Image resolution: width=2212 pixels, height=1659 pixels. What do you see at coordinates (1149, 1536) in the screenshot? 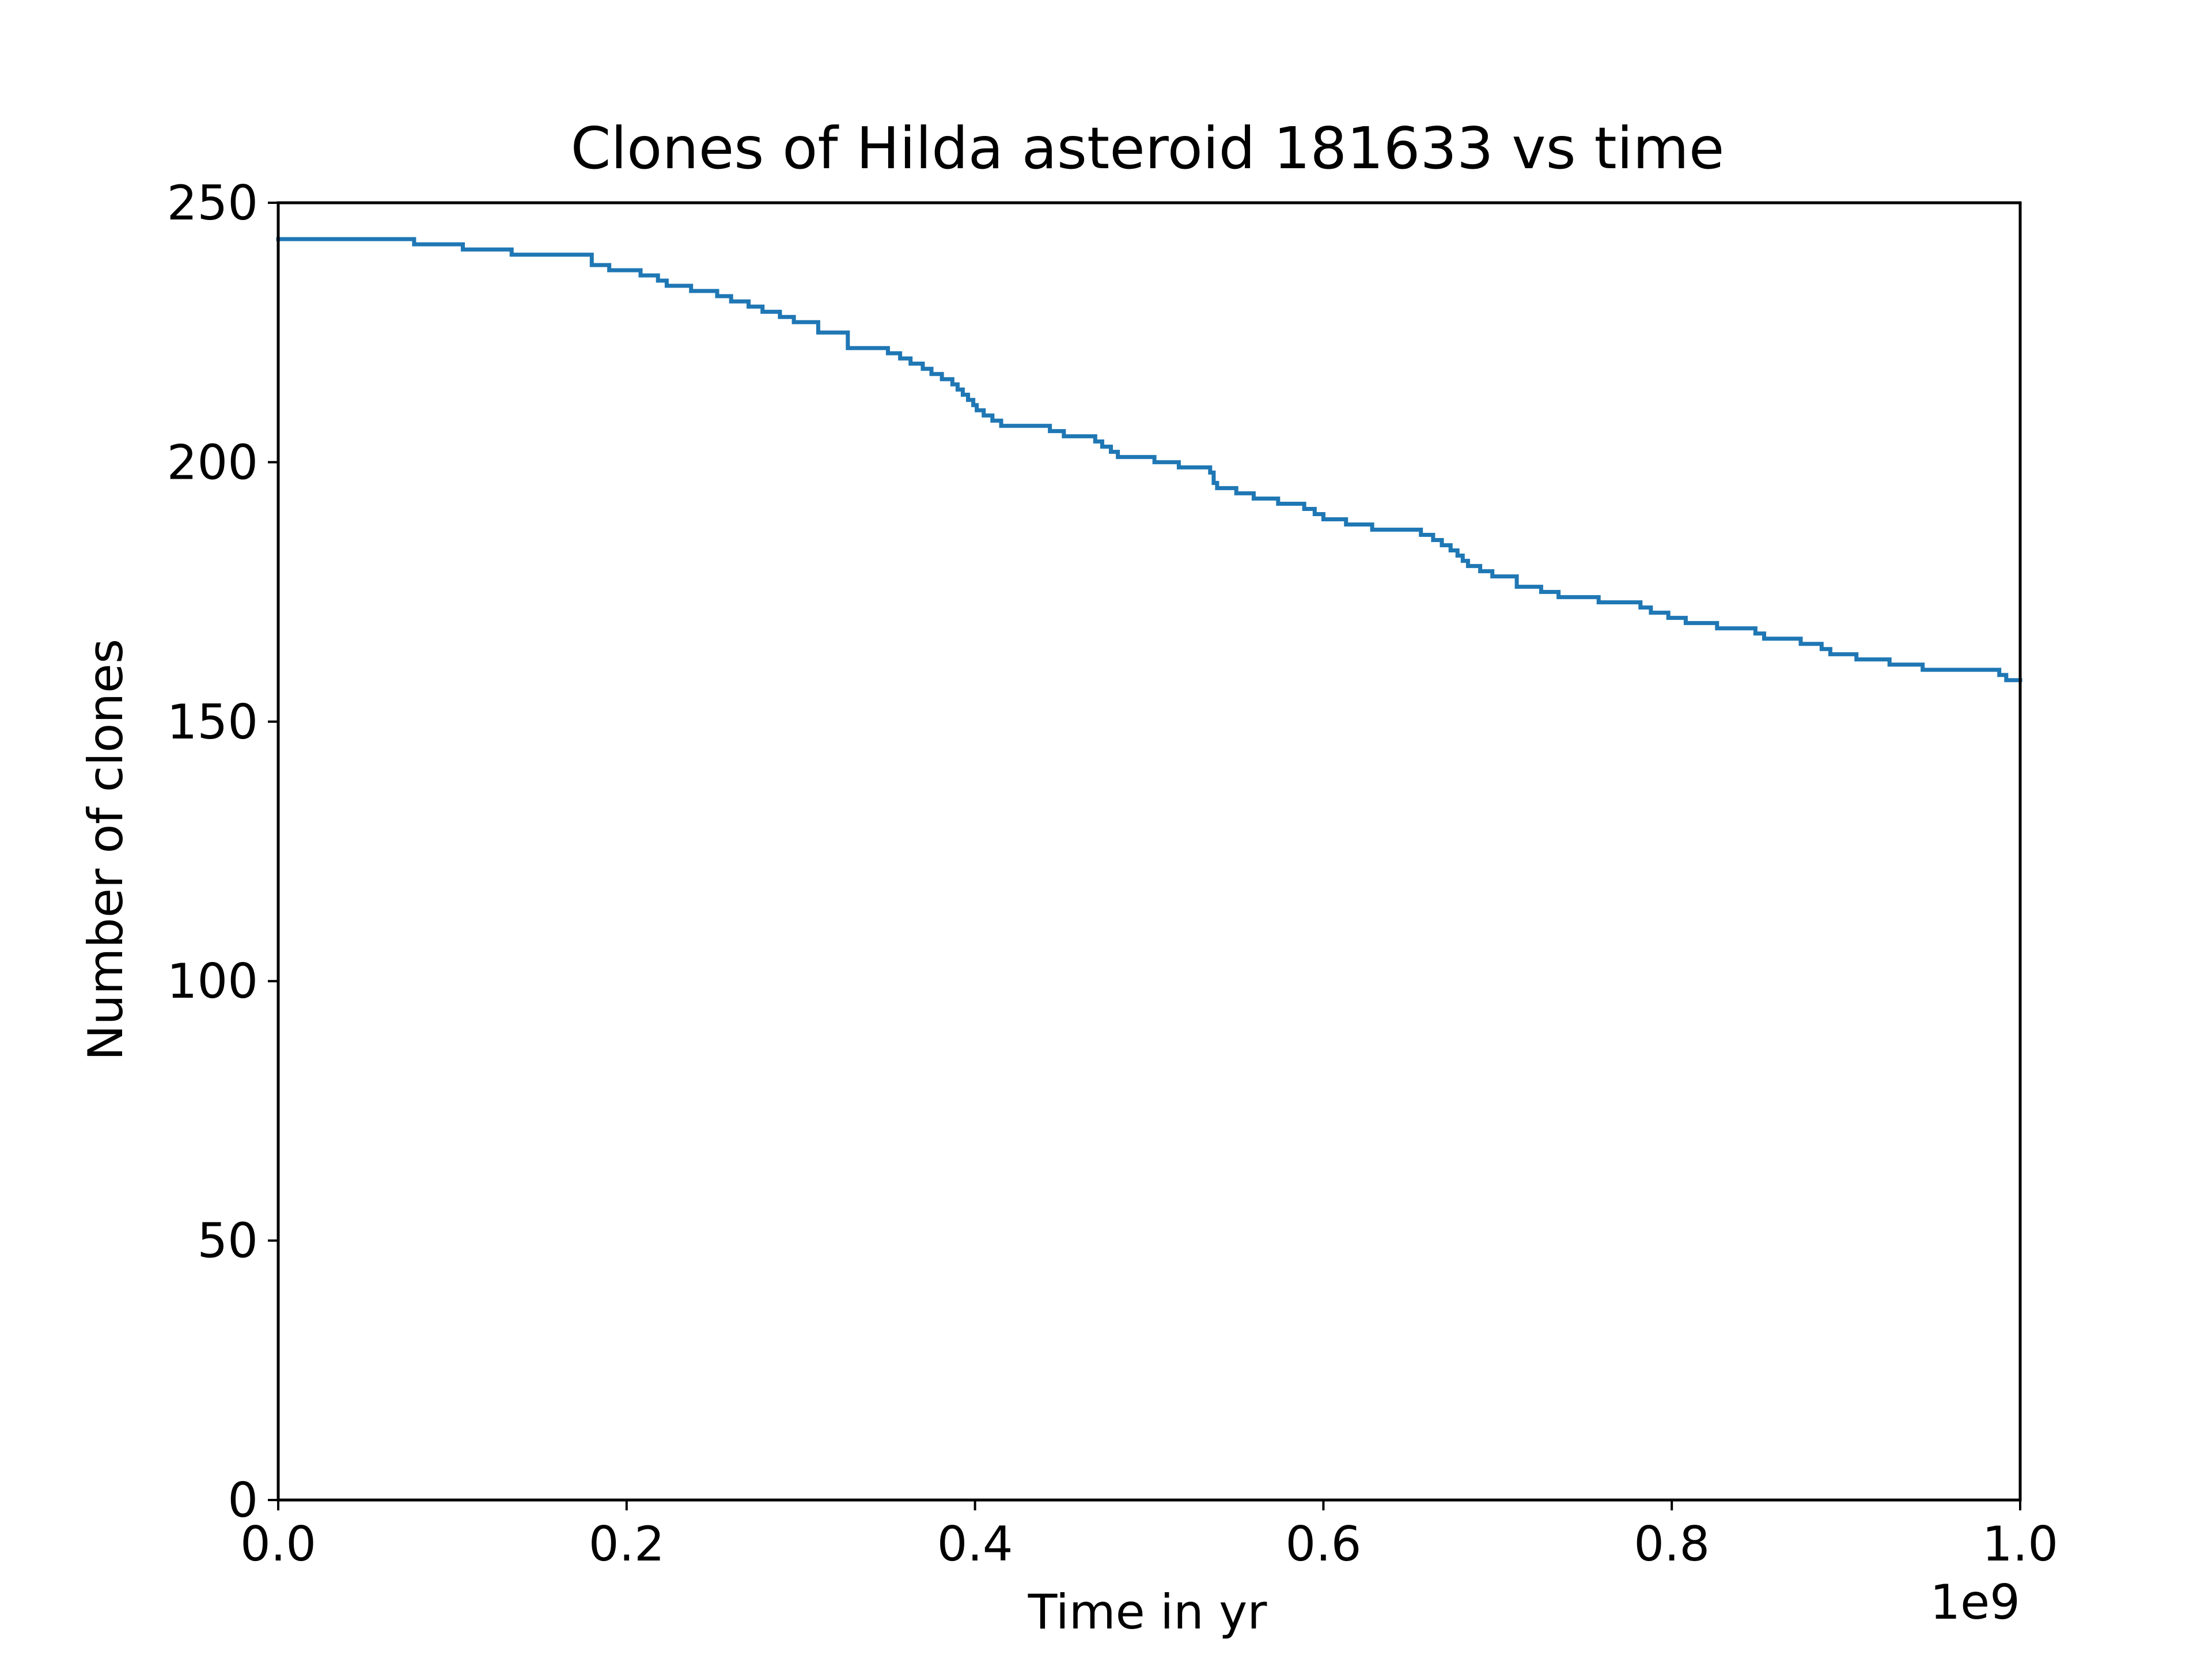
I see `x-axis-ticks: 0.0 0.2 0.4 0.6 0.8 1.0` at bounding box center [1149, 1536].